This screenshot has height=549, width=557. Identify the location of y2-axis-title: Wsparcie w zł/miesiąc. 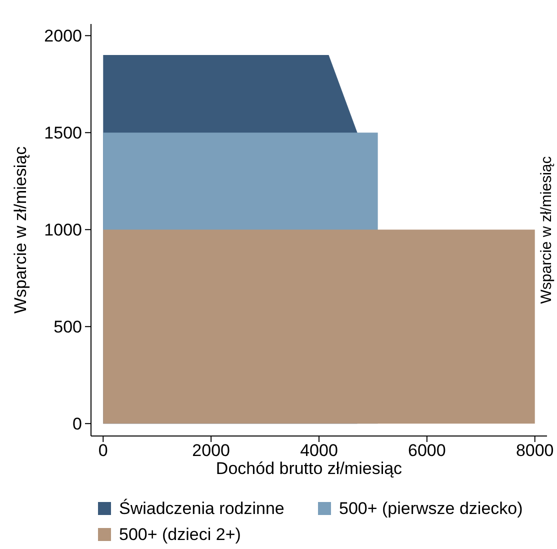
(546, 230).